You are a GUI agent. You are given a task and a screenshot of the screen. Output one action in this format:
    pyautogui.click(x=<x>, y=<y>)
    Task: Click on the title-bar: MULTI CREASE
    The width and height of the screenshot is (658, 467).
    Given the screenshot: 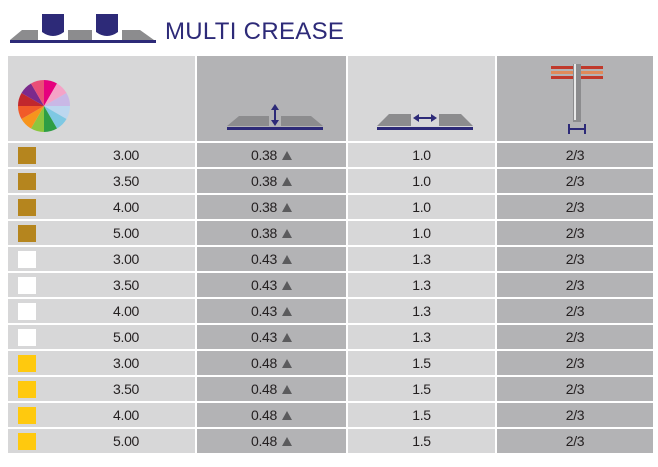 What is the action you would take?
    pyautogui.click(x=329, y=28)
    